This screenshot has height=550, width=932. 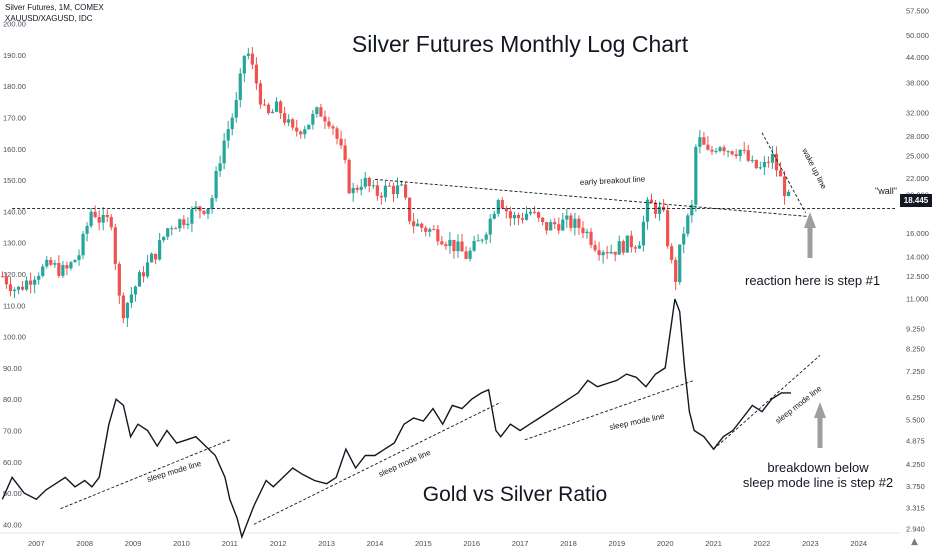 What do you see at coordinates (917, 57) in the screenshot?
I see `right-tick-label: 44.000` at bounding box center [917, 57].